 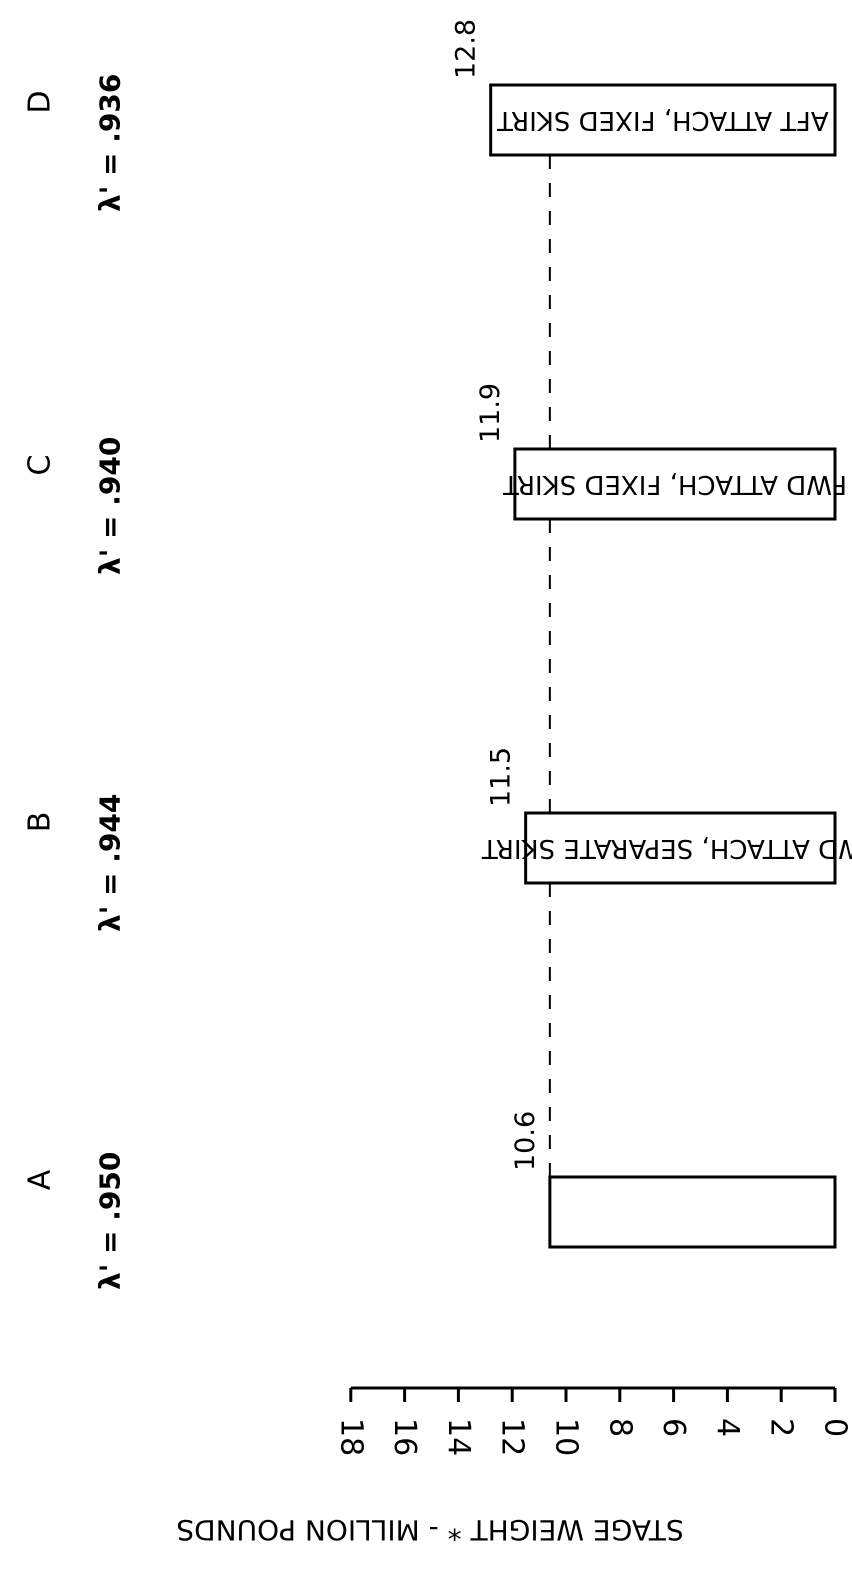 What do you see at coordinates (110, 506) in the screenshot?
I see `lambda-label-C: λ' = .940` at bounding box center [110, 506].